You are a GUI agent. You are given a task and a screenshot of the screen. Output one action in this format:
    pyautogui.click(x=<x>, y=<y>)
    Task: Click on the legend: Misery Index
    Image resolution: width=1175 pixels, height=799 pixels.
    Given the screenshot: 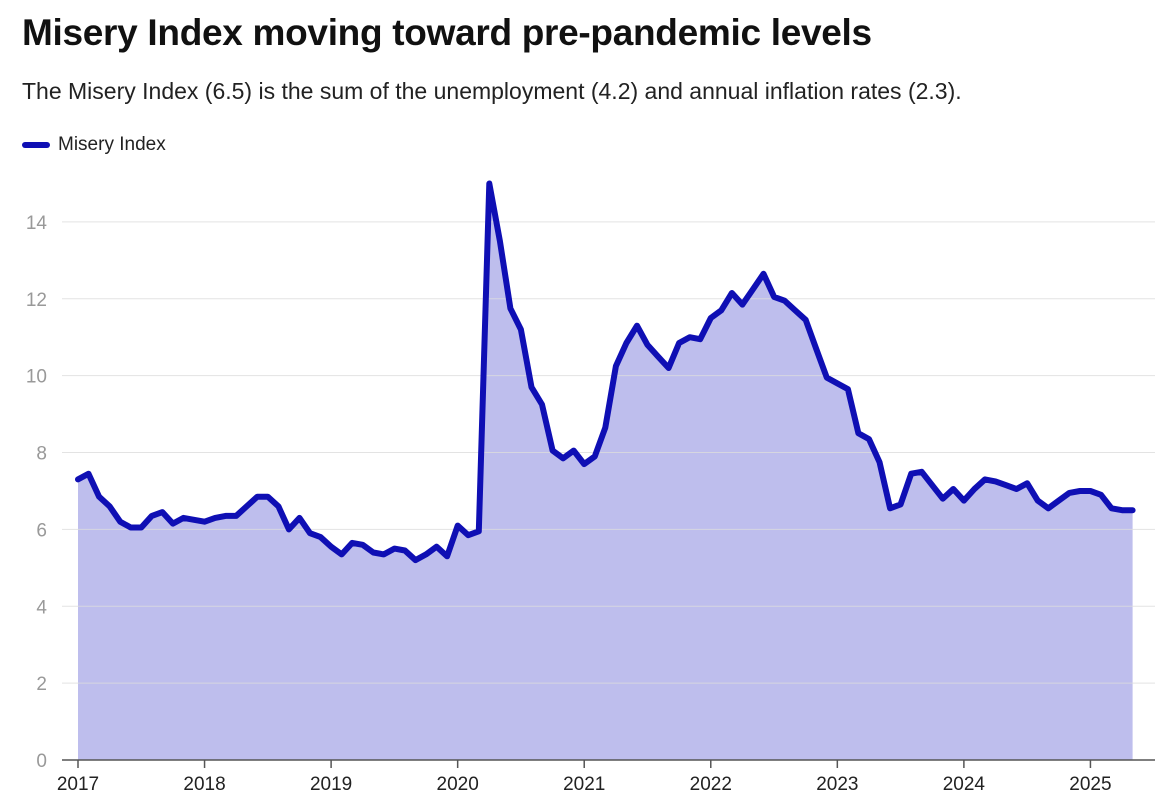 What is the action you would take?
    pyautogui.click(x=94, y=145)
    